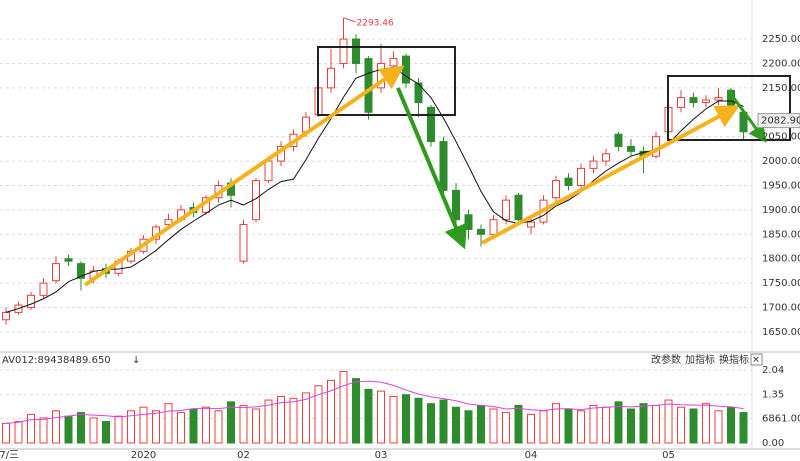 This screenshot has height=461, width=800. I want to click on y-tick-label: 2000.00, so click(781, 161).